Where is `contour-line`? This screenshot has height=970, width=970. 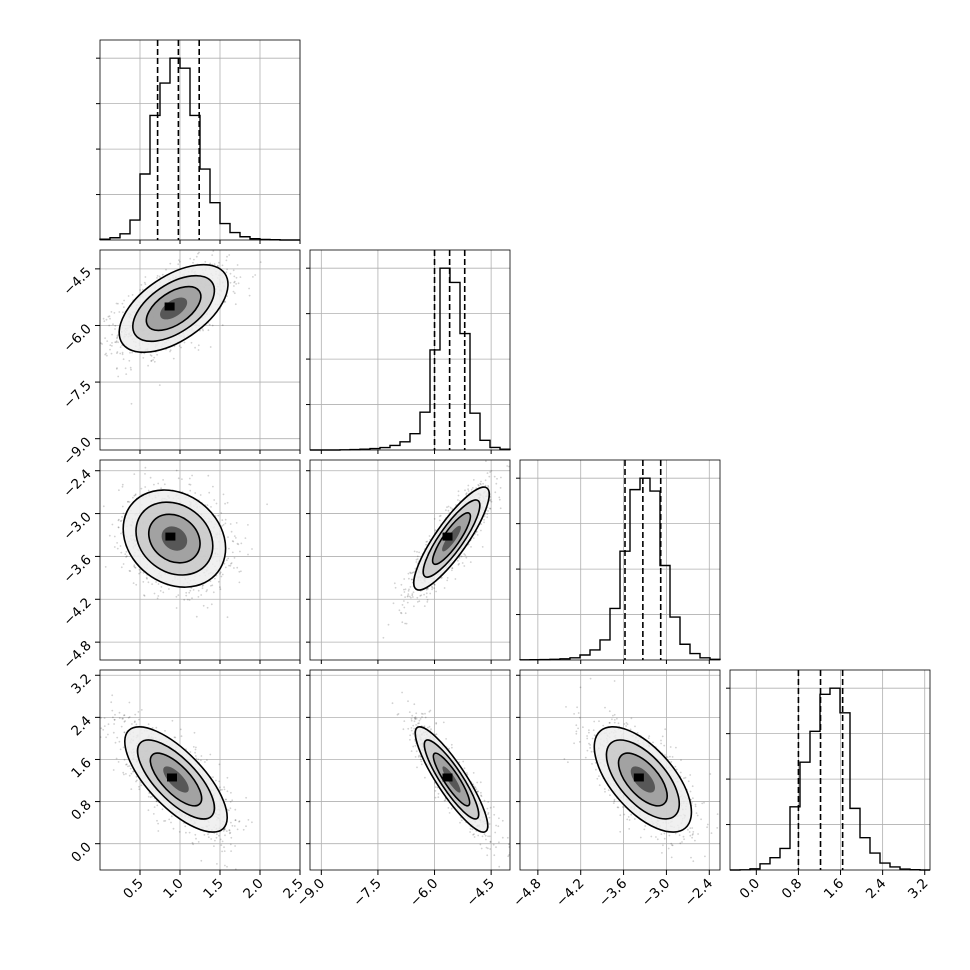
contour-line is located at coordinates (174, 538).